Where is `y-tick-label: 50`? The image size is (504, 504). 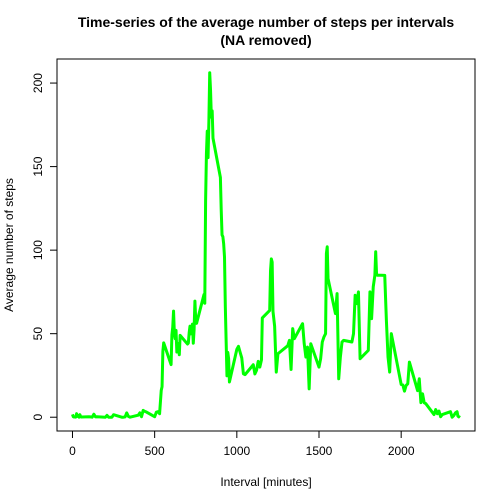
y-tick-label: 50 is located at coordinates (38, 334).